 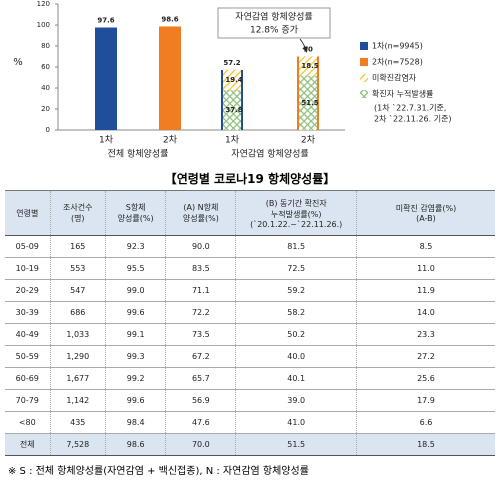 I want to click on table-cell: 1,033, so click(x=77, y=334).